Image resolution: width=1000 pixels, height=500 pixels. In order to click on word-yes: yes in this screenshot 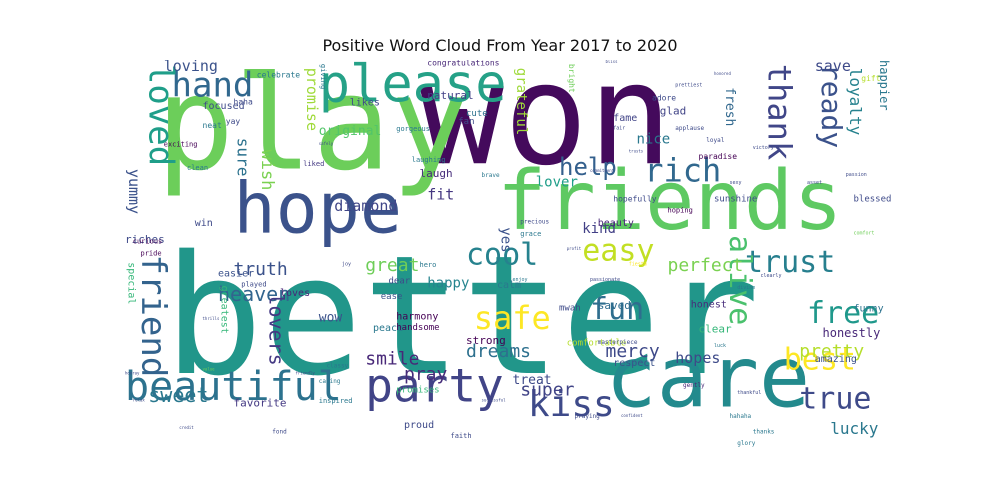, I will do `click(505, 239)`.